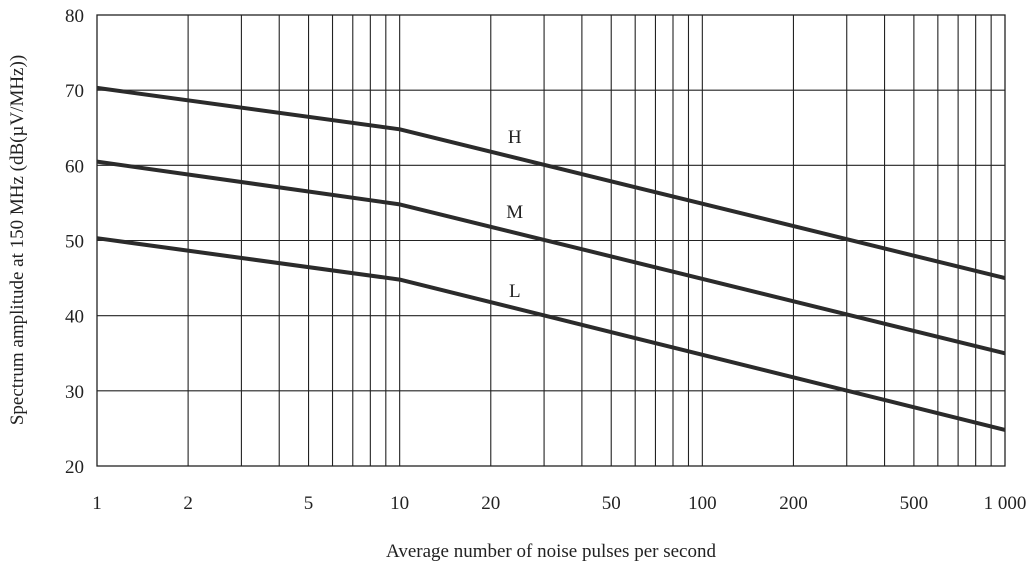 This screenshot has width=1035, height=569. Describe the element at coordinates (74, 16) in the screenshot. I see `y-tick-label: 80` at that location.